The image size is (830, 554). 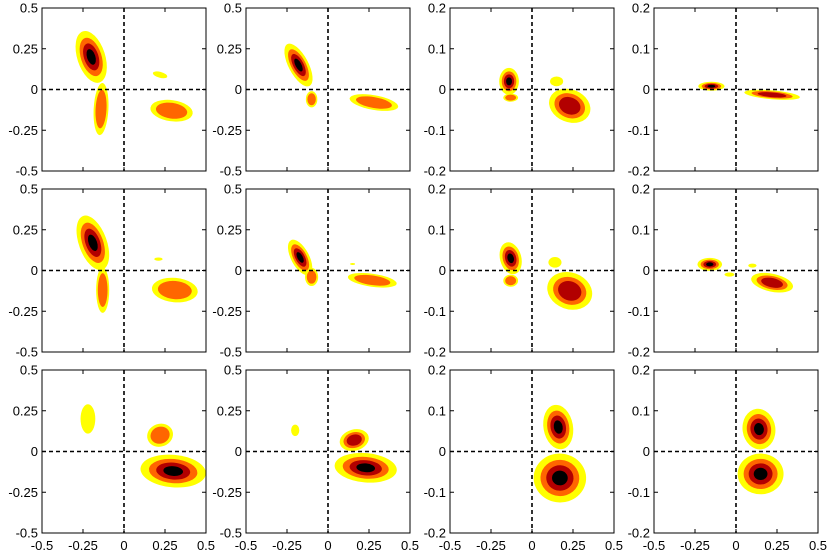 I want to click on panel-r1c2: -0.5 -0.25 0 0.25 0.5, so click(x=311, y=90).